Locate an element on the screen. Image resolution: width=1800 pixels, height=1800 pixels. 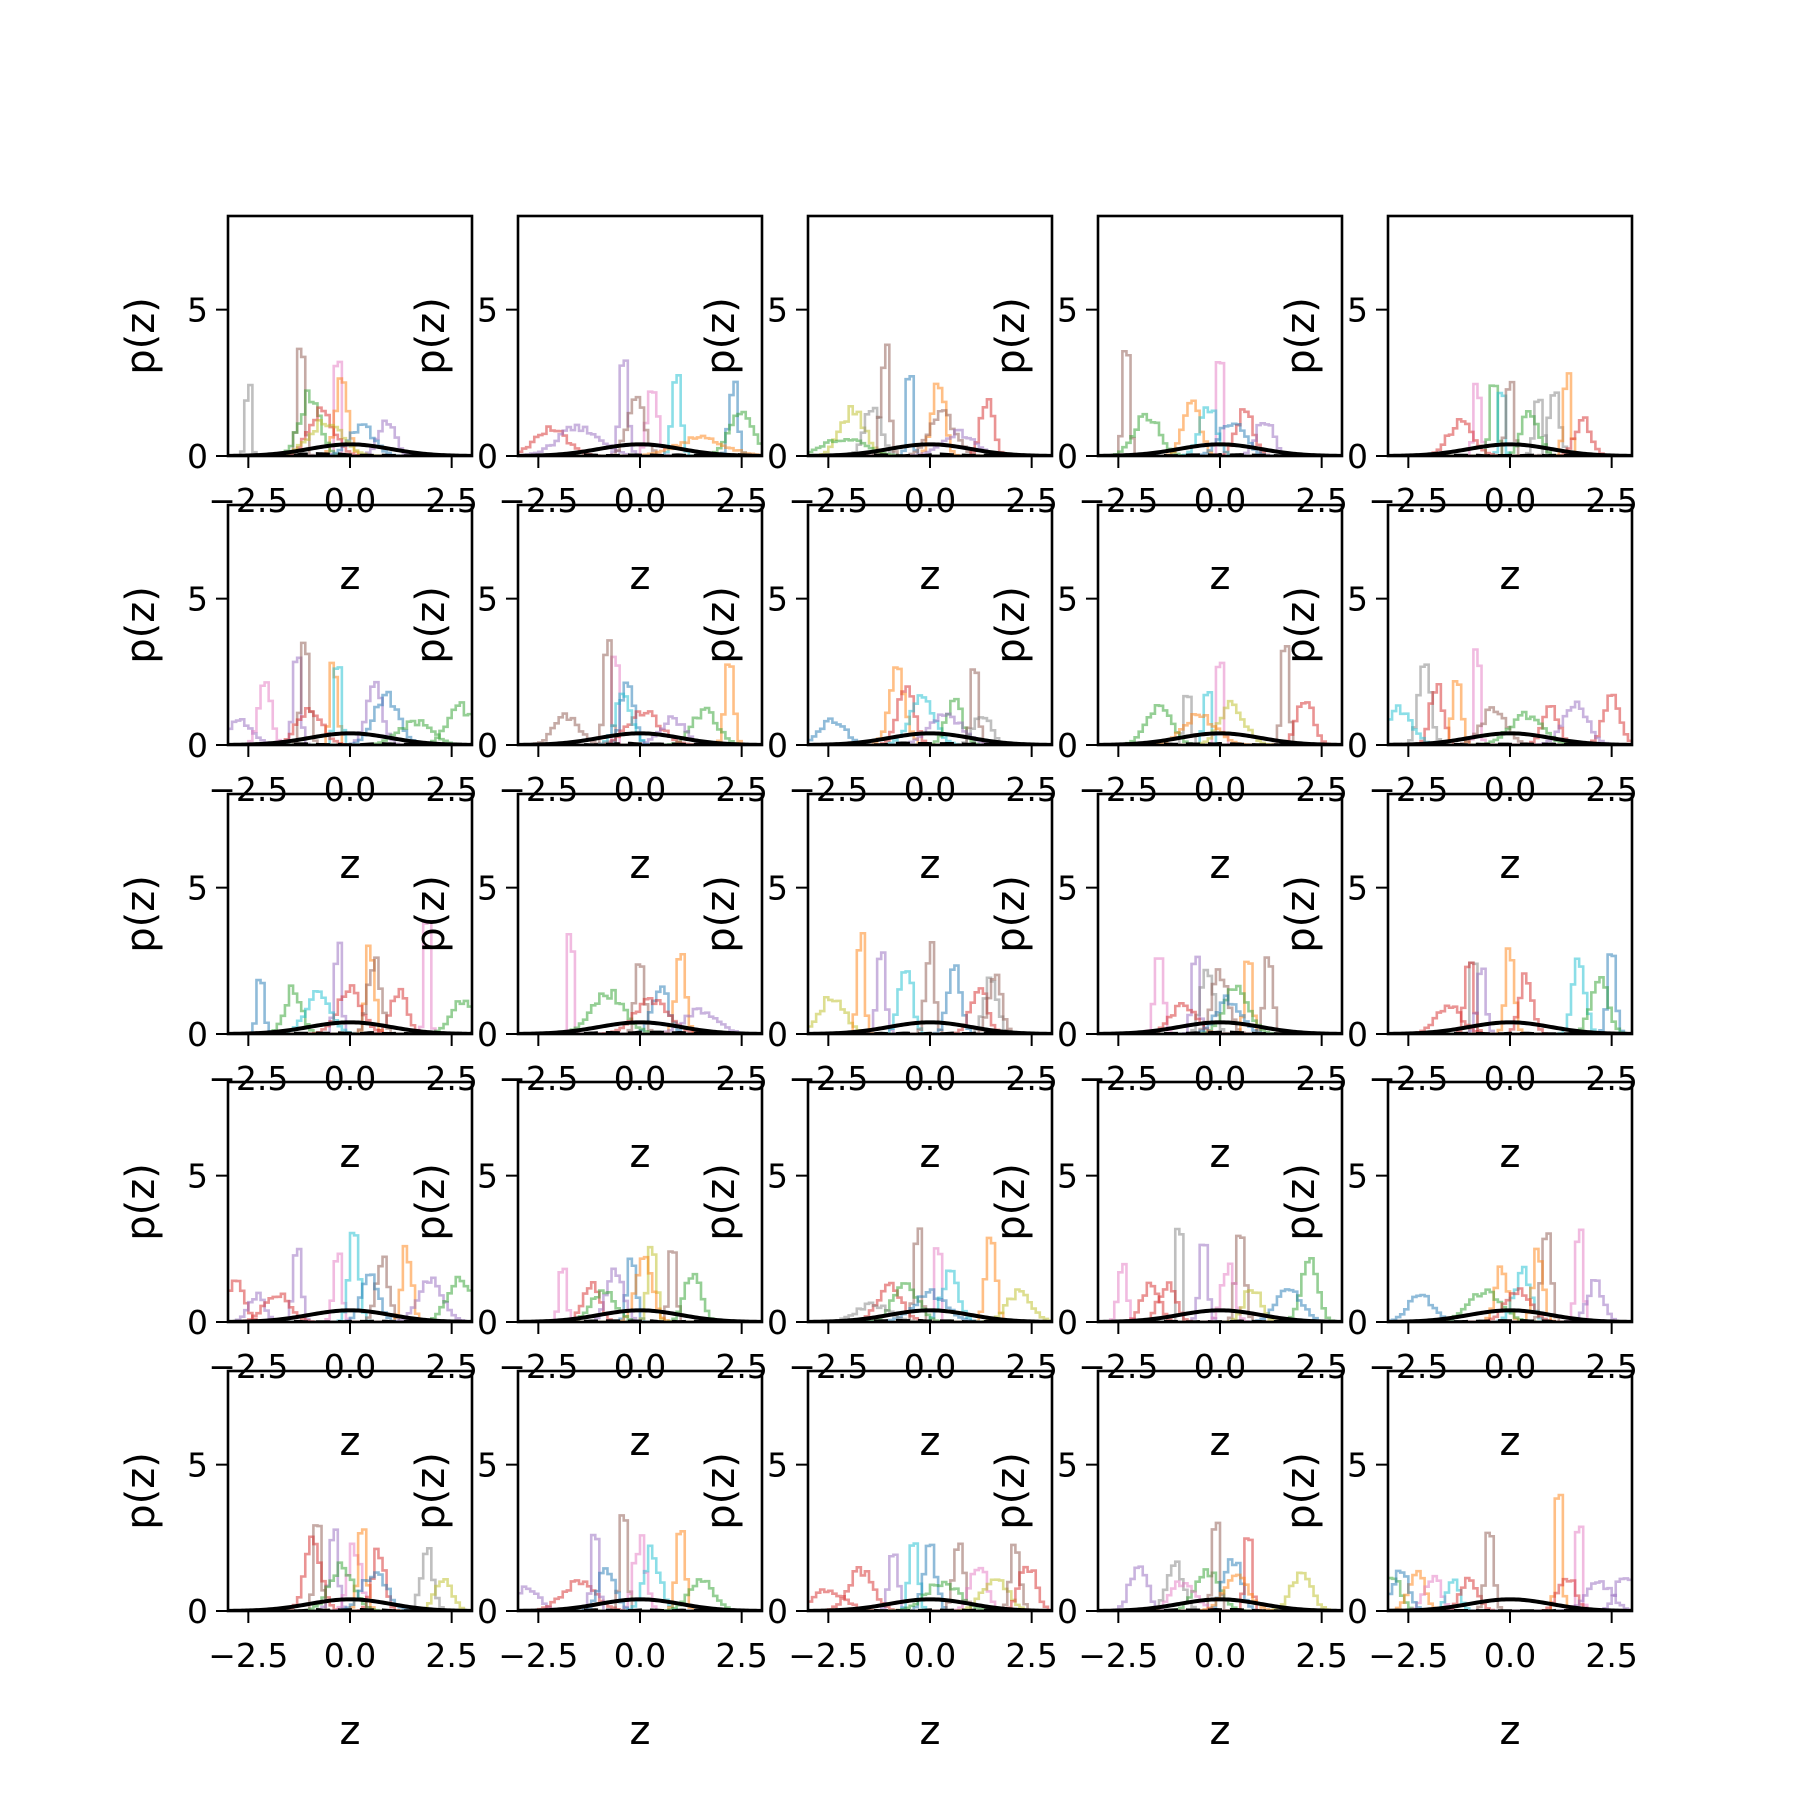
panel-4-1: 0 5 p(z) −2.5 0.0 2.5 z is located at coordinates (298, 1272).